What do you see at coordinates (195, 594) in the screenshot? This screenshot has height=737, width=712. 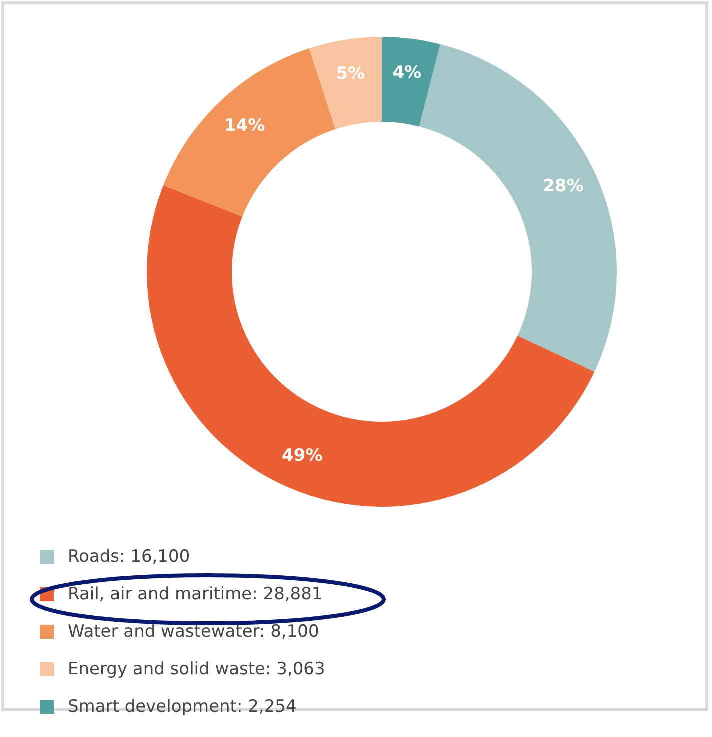 I see `legend-label: Rail, air and maritime: 28,881` at bounding box center [195, 594].